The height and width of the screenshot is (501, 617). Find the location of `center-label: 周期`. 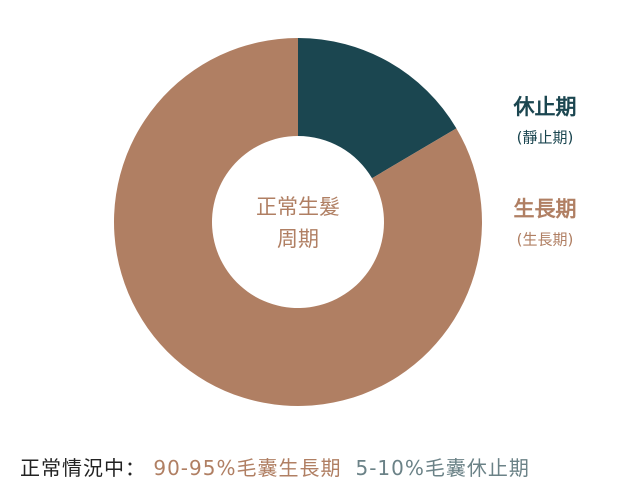

center-label: 周期 is located at coordinates (298, 239).